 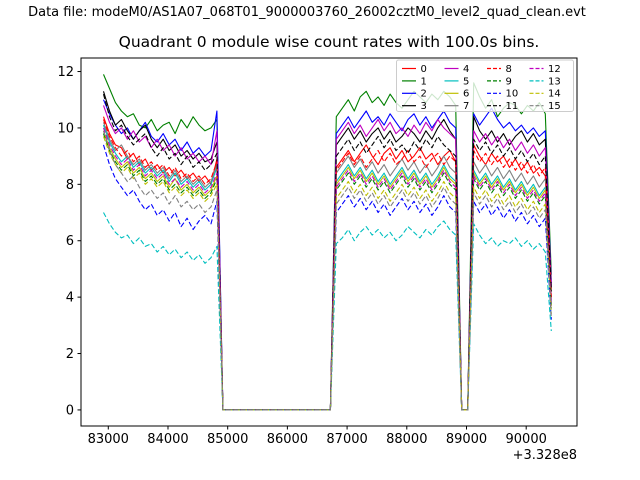 I want to click on x-tick-label: 90000, so click(x=526, y=439).